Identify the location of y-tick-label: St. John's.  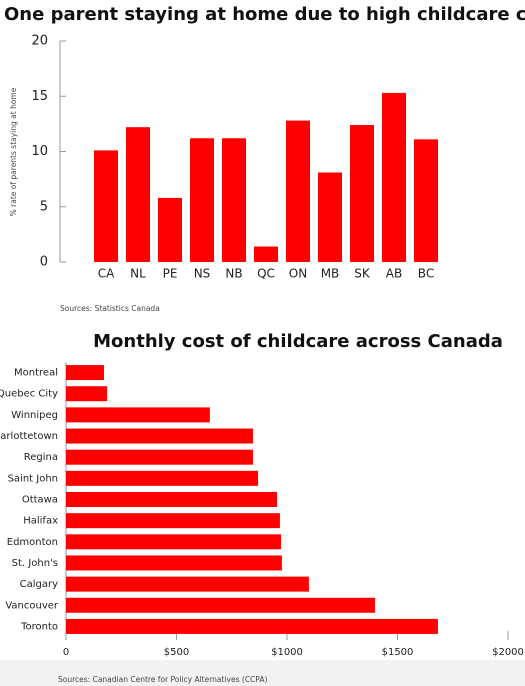
(35, 563).